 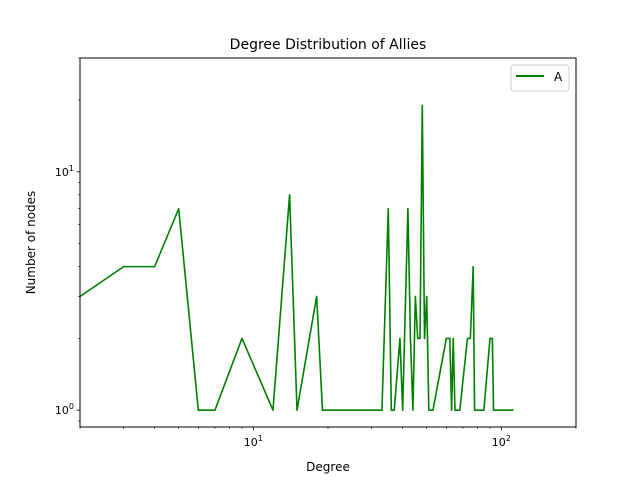 What do you see at coordinates (558, 77) in the screenshot?
I see `legend-label: A` at bounding box center [558, 77].